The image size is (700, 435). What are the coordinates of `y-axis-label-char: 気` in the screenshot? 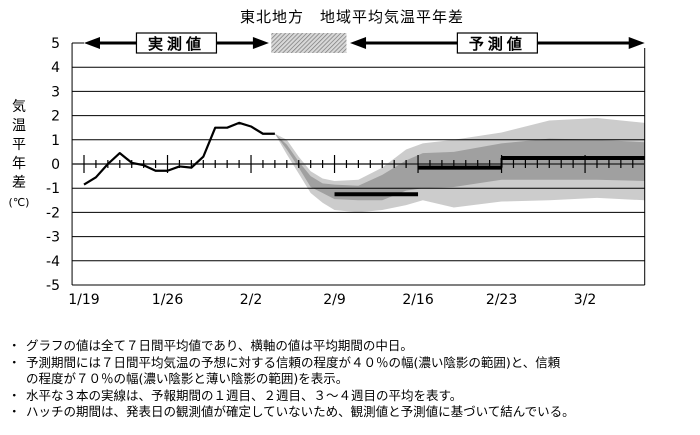 It's located at (19, 107).